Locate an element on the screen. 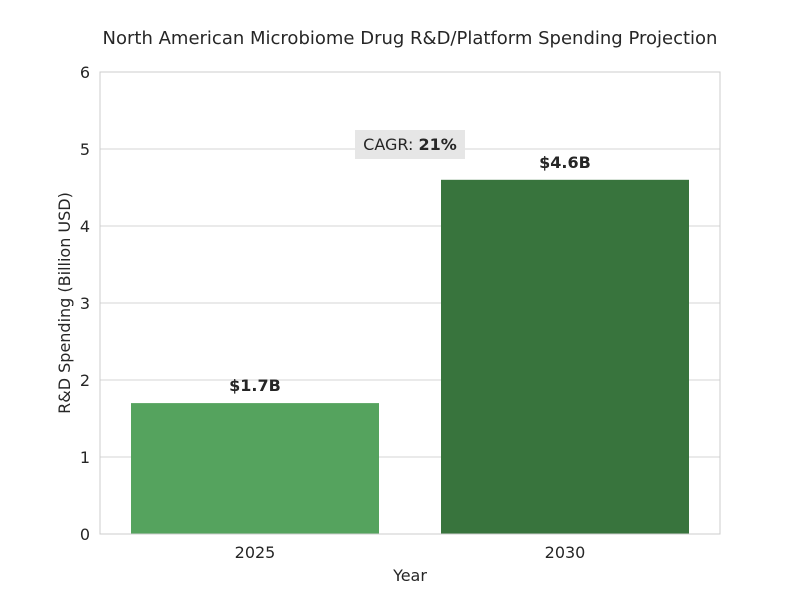  data-label-2025: $1.7B is located at coordinates (255, 385).